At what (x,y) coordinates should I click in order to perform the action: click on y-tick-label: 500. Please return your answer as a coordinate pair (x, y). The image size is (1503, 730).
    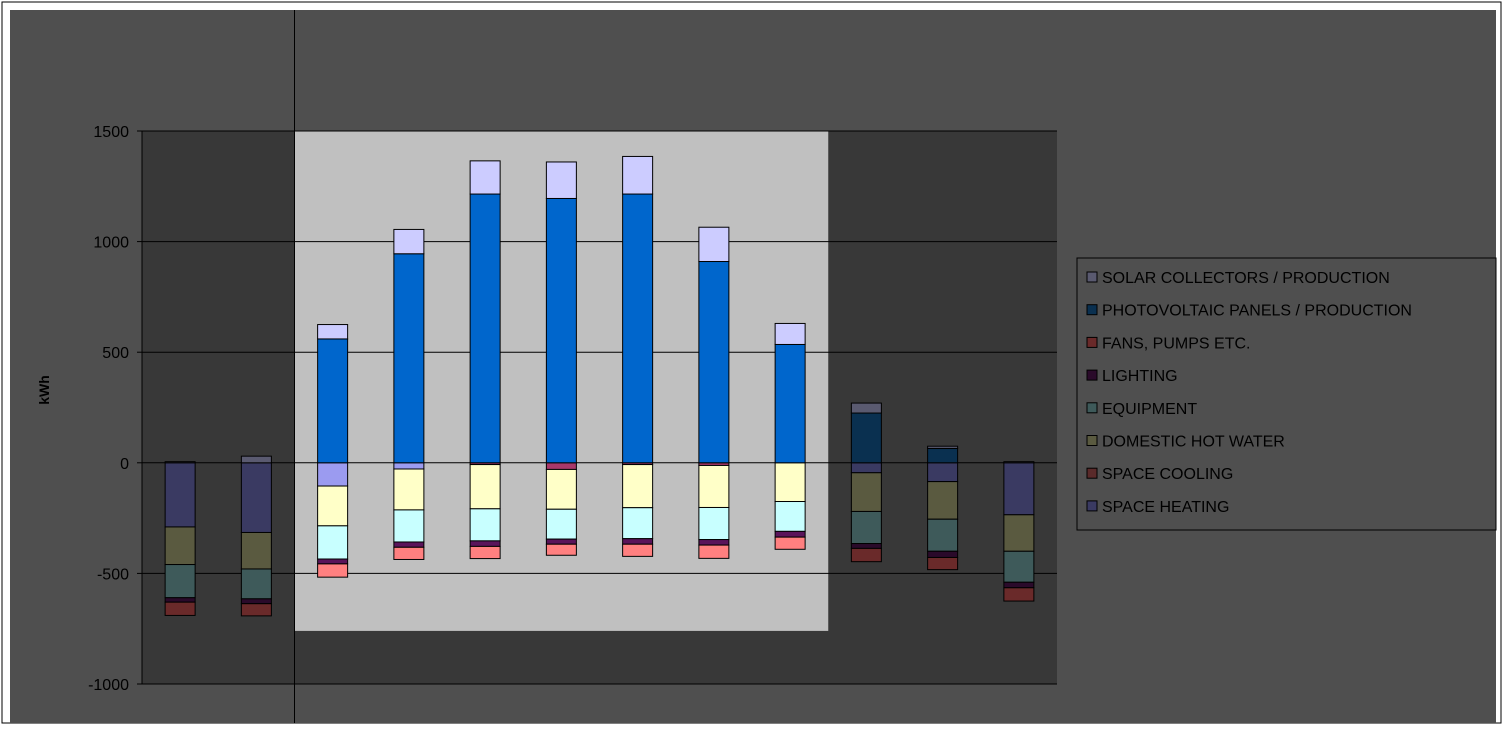
    Looking at the image, I should click on (115, 353).